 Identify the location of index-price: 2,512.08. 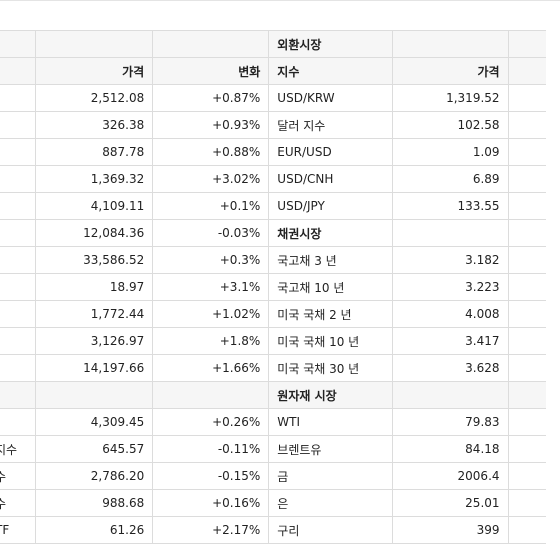
(94, 98).